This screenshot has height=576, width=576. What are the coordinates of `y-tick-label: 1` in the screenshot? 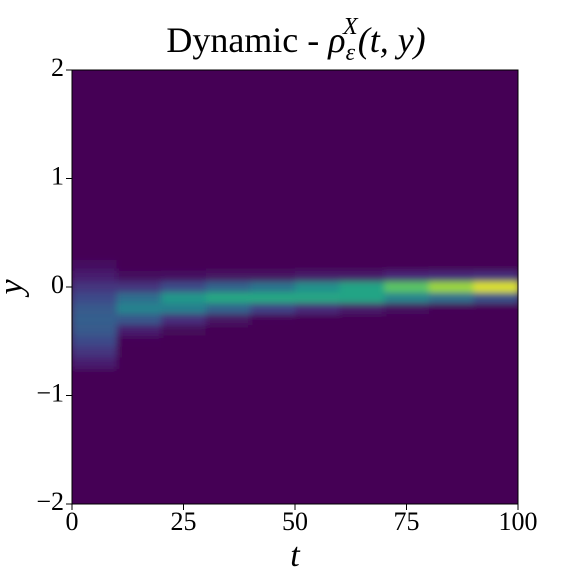 It's located at (57, 175).